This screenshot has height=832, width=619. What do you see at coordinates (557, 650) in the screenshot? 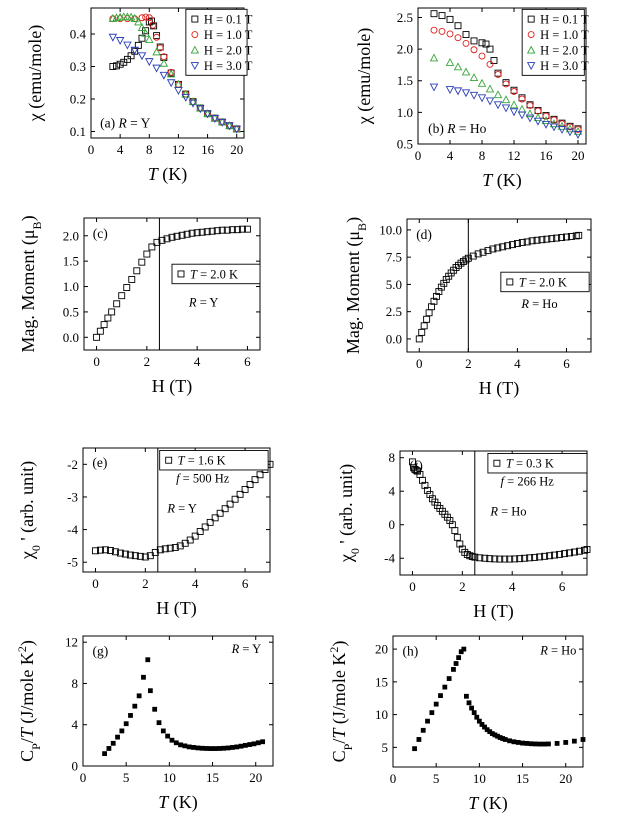
I see `annotation: R = Ho` at bounding box center [557, 650].